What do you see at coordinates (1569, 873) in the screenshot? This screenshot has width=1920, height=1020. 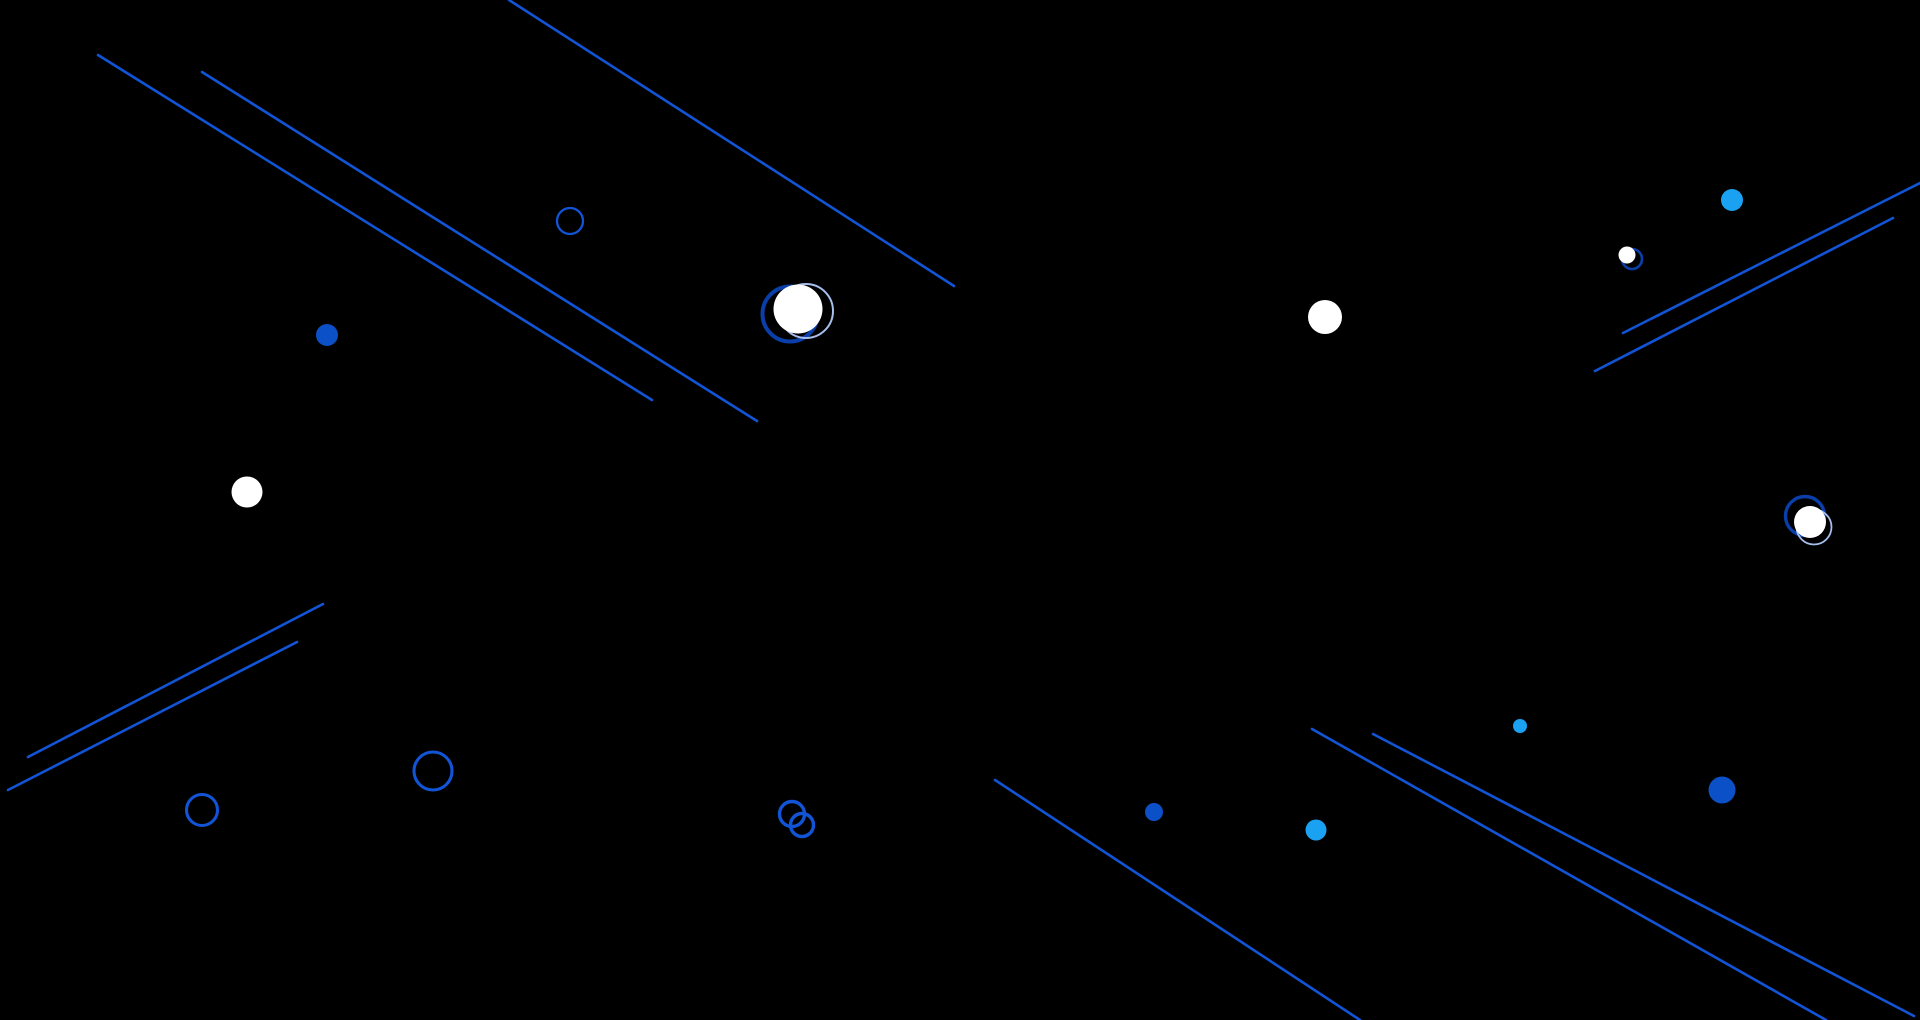 I see `line-bottom-right-left` at bounding box center [1569, 873].